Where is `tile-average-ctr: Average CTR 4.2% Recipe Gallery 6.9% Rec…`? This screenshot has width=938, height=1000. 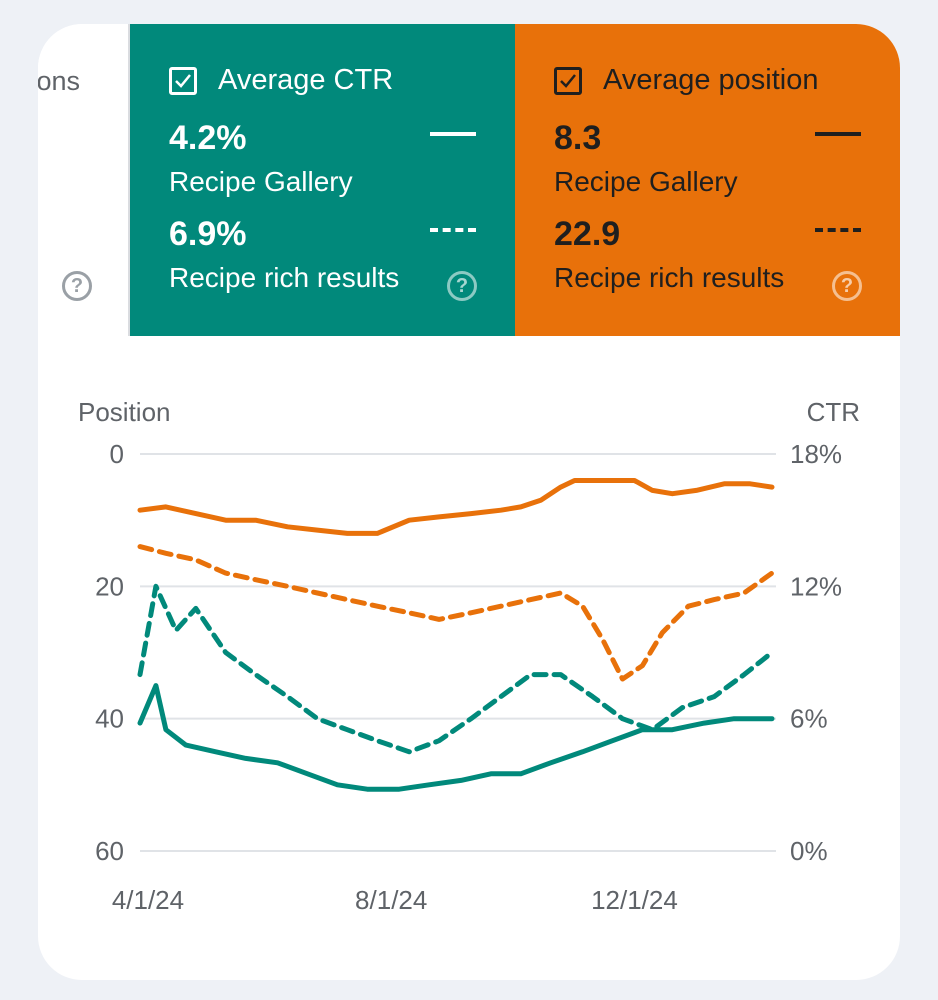 tile-average-ctr: Average CTR 4.2% Recipe Gallery 6.9% Rec… is located at coordinates (322, 180).